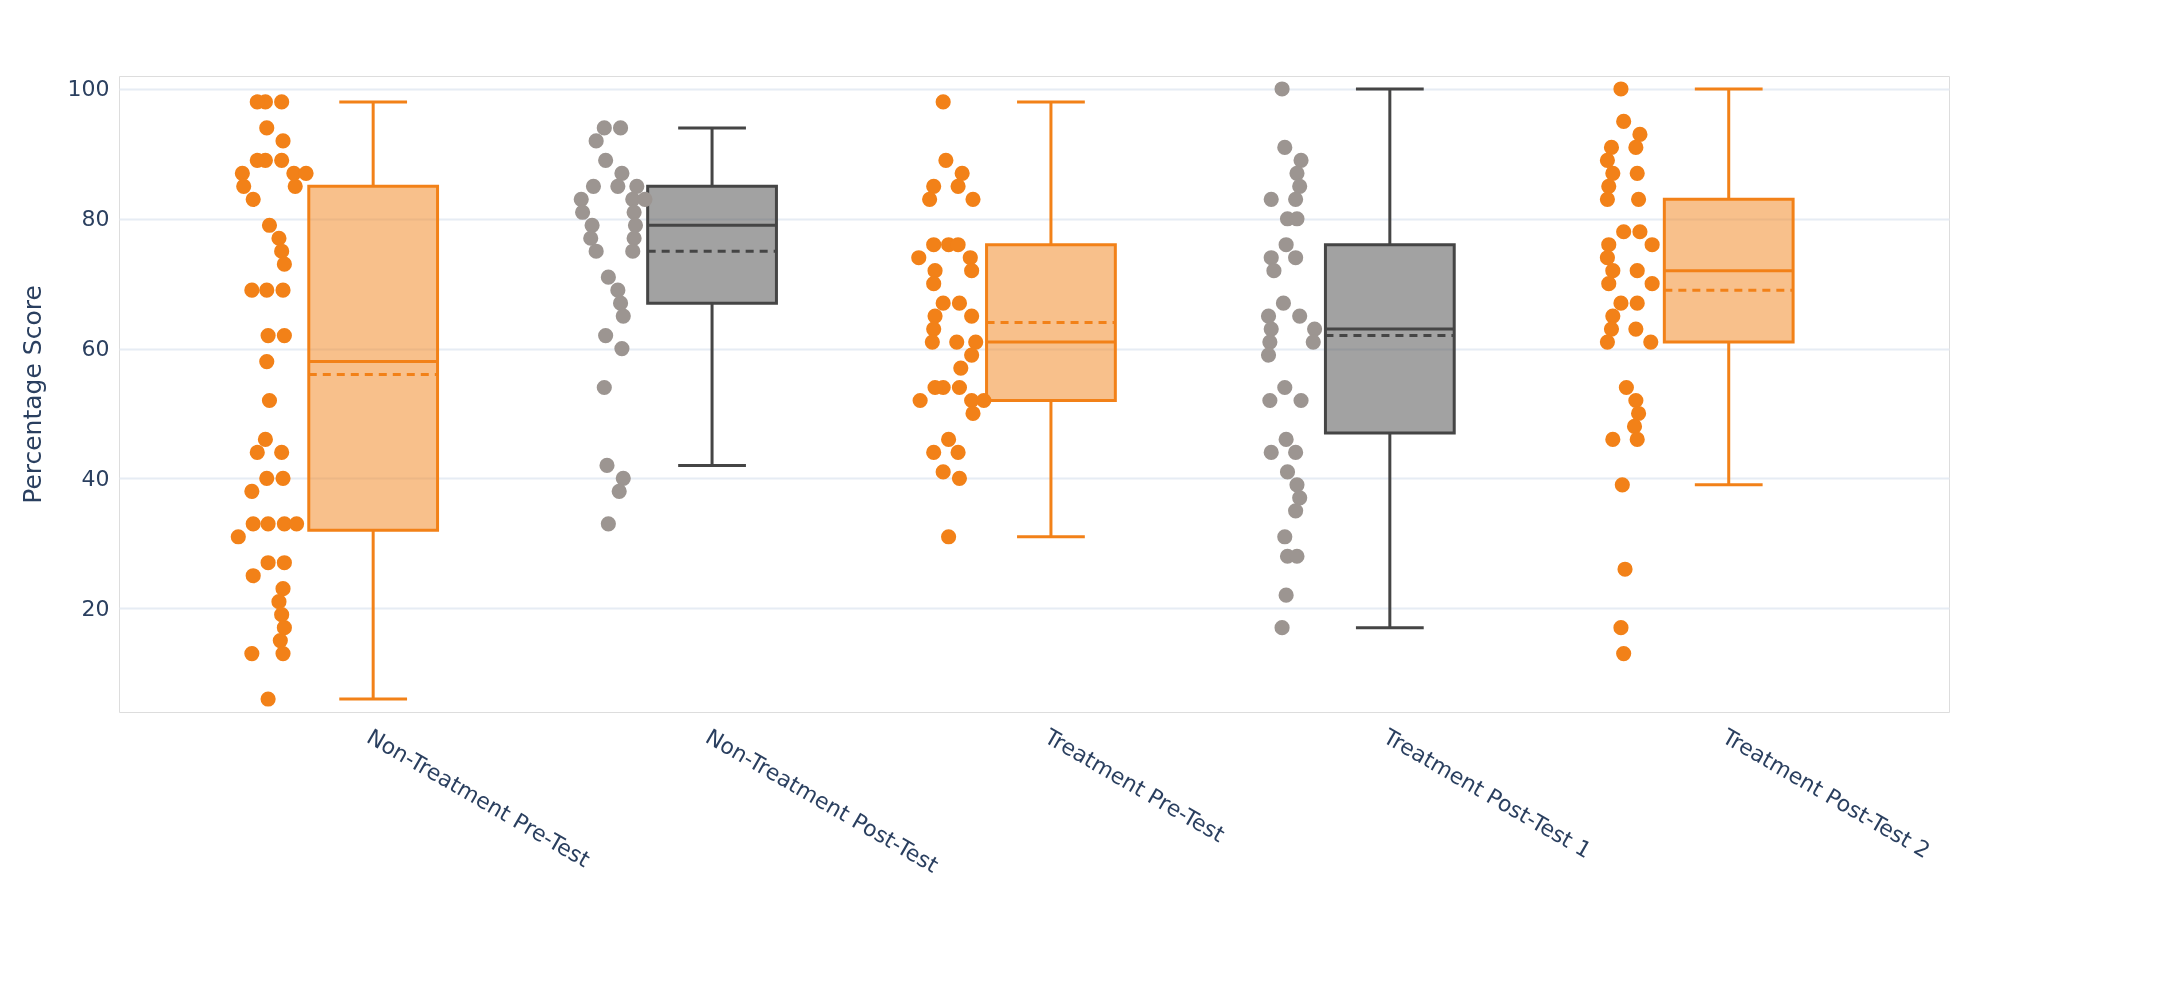  I want to click on y-tick-label: 20, so click(95, 608).